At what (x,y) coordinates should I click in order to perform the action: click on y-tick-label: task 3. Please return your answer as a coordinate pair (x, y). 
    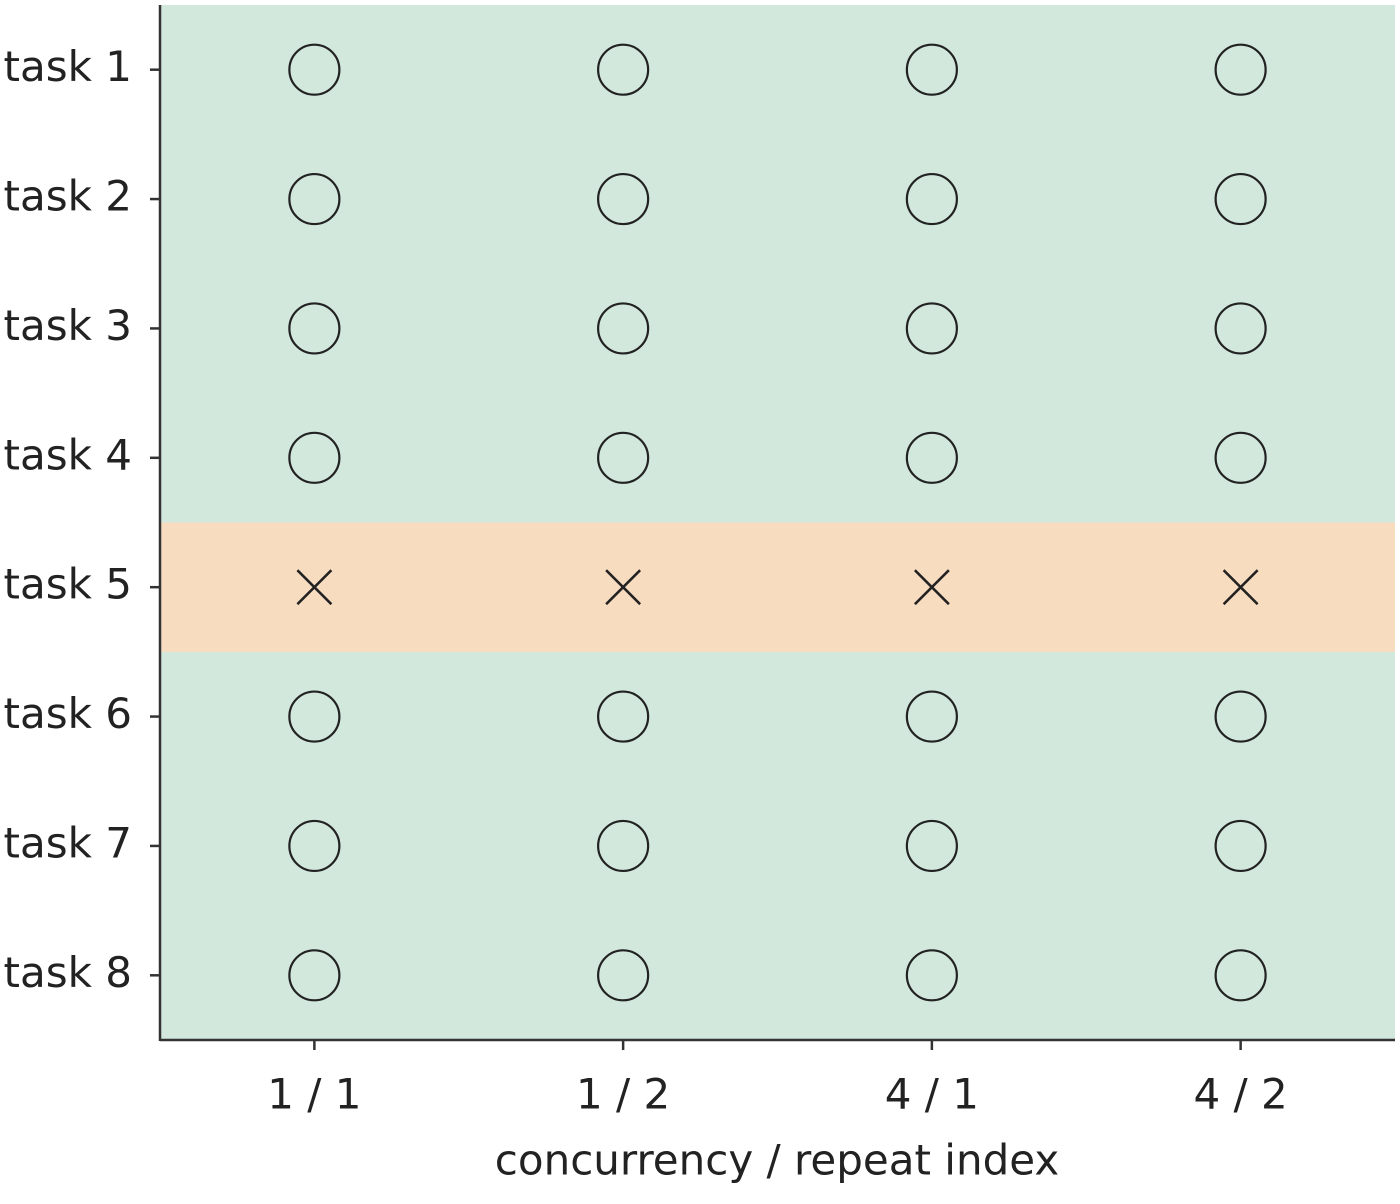
    Looking at the image, I should click on (68, 325).